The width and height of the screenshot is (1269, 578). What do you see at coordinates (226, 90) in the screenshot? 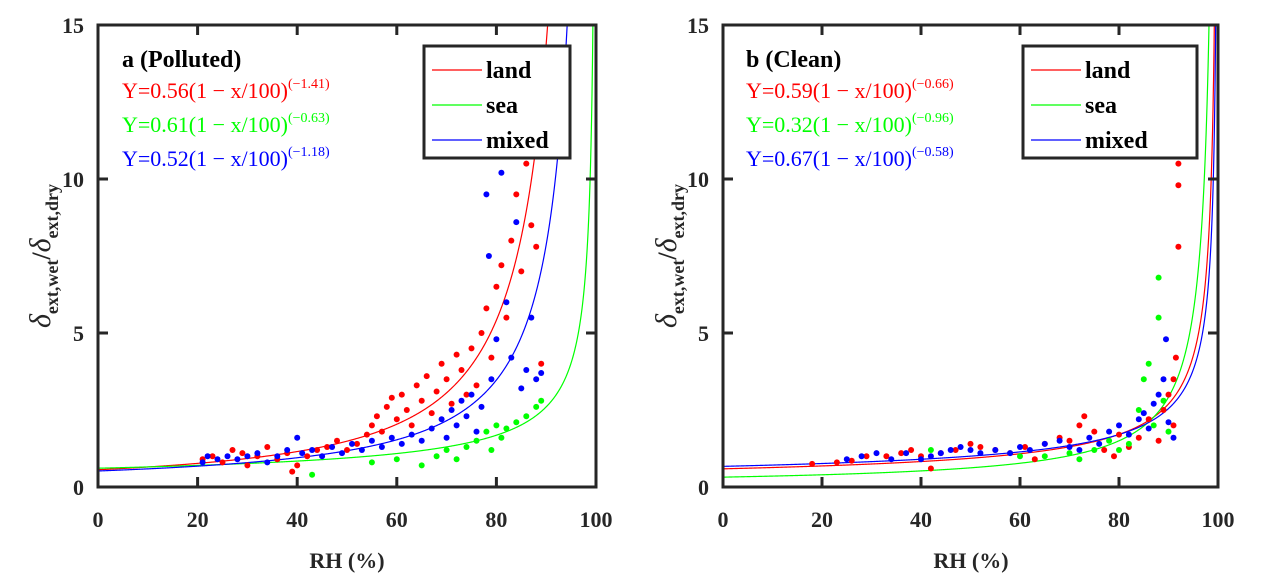
I see `fit-equation-land: Y=0.56(1 − x/100)(−1.41)` at bounding box center [226, 90].